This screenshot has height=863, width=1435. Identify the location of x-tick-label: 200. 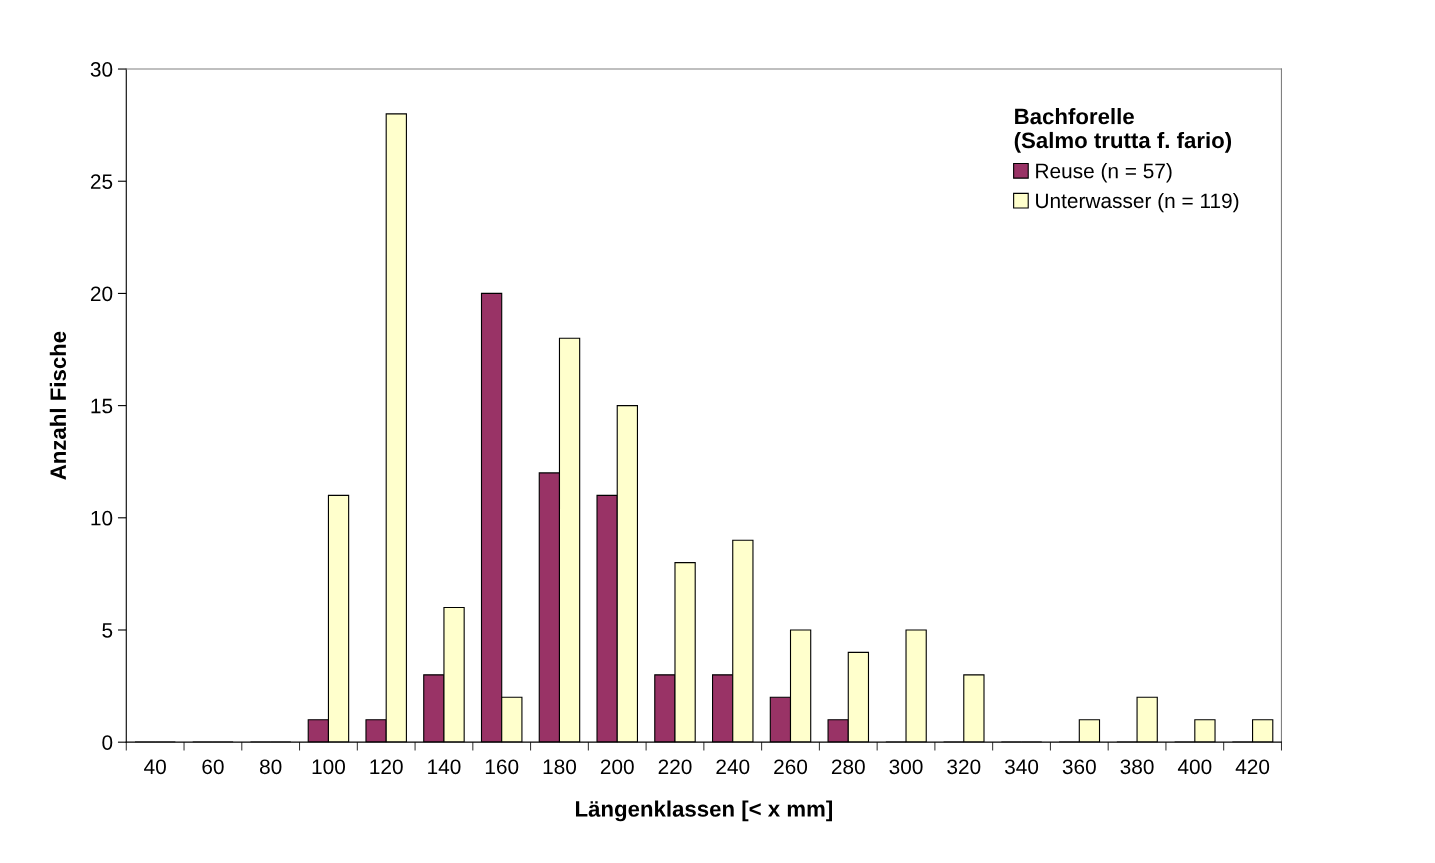
(617, 767).